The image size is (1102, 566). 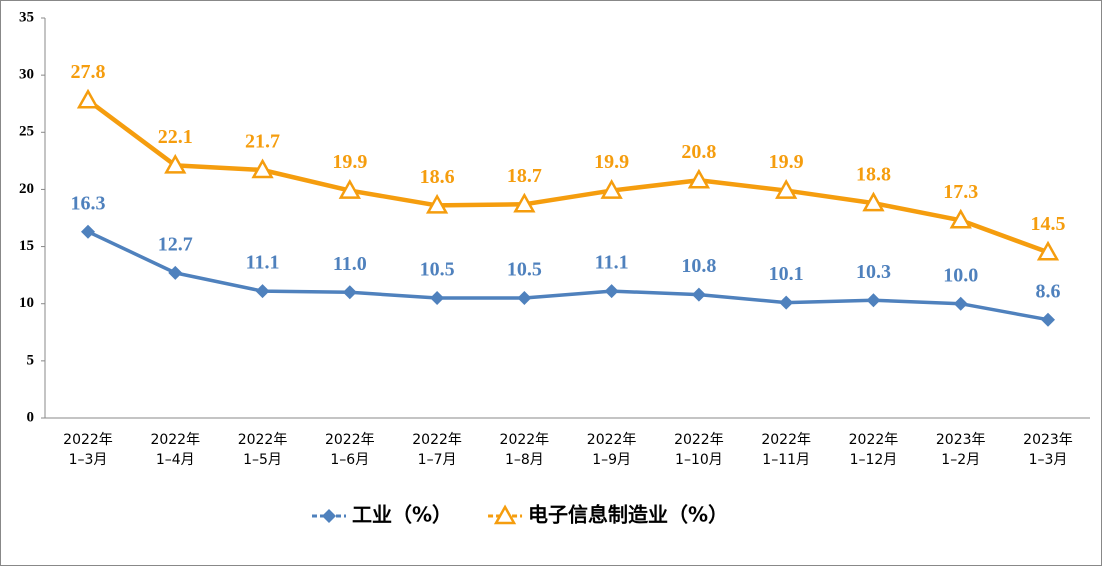 What do you see at coordinates (262, 450) in the screenshot?
I see `x-tick-label: 2022年 1–5月` at bounding box center [262, 450].